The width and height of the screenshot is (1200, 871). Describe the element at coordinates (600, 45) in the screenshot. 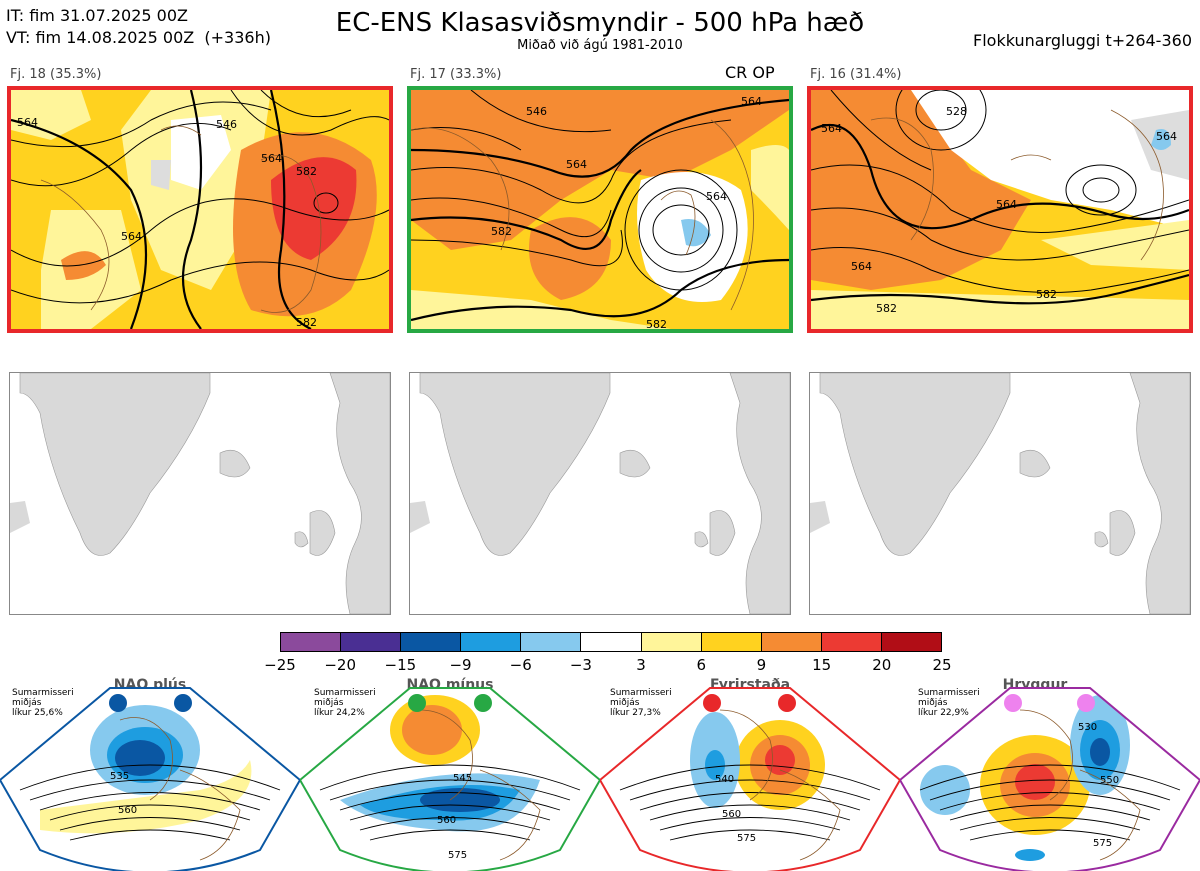

I see `page-subtitle: Miðað við ágú 1981-2010` at that location.